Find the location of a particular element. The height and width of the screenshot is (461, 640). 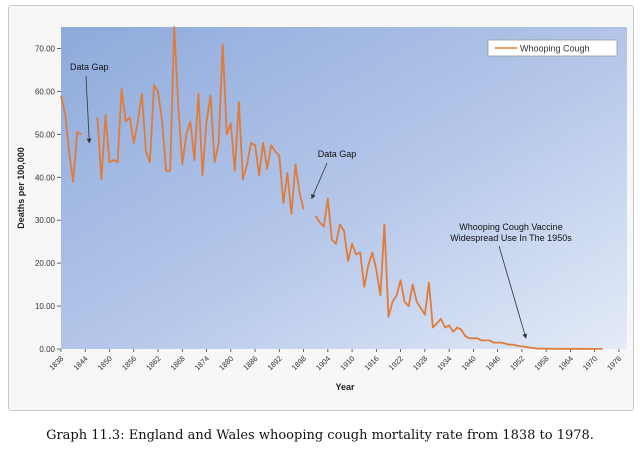

x-tick-label: 1934 is located at coordinates (444, 363).